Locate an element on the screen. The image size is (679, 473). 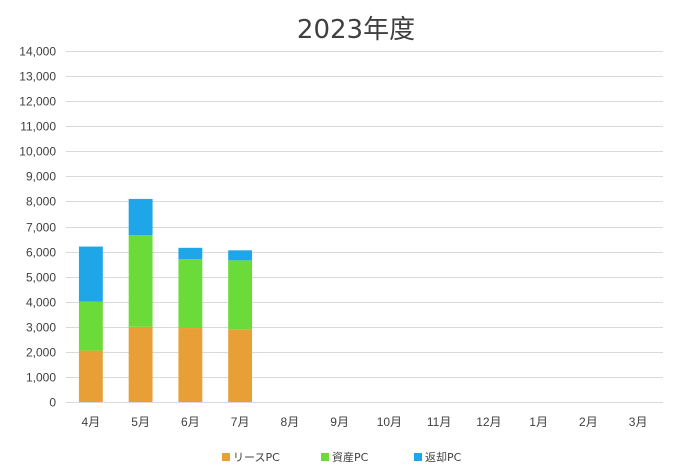
x-tick-label: 2月 is located at coordinates (588, 422).